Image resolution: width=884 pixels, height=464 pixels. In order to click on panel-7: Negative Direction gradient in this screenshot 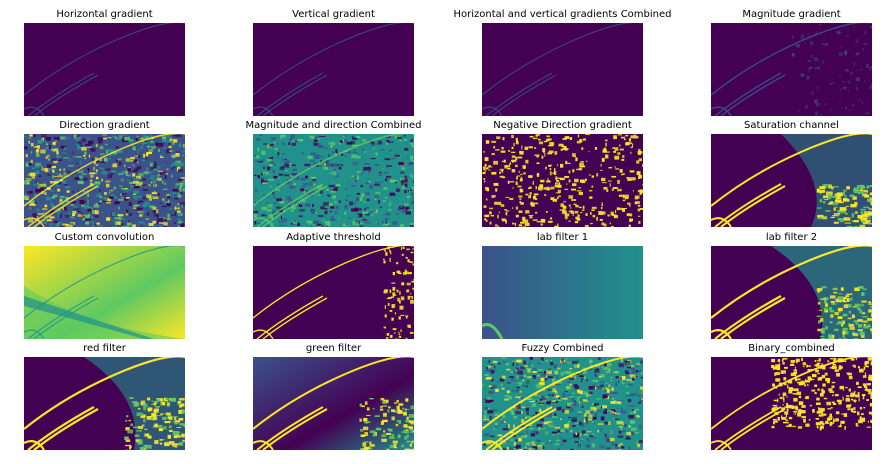, I will do `click(562, 173)`.